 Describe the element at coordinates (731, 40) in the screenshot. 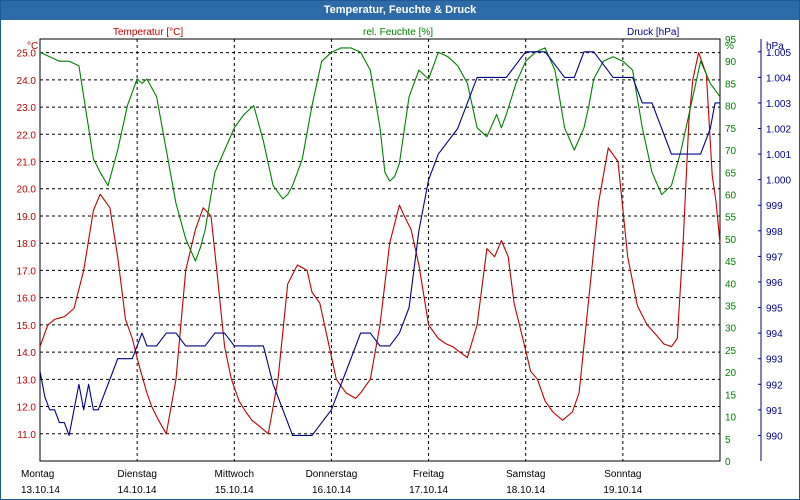

I see `humidity-tick-label: 95` at that location.